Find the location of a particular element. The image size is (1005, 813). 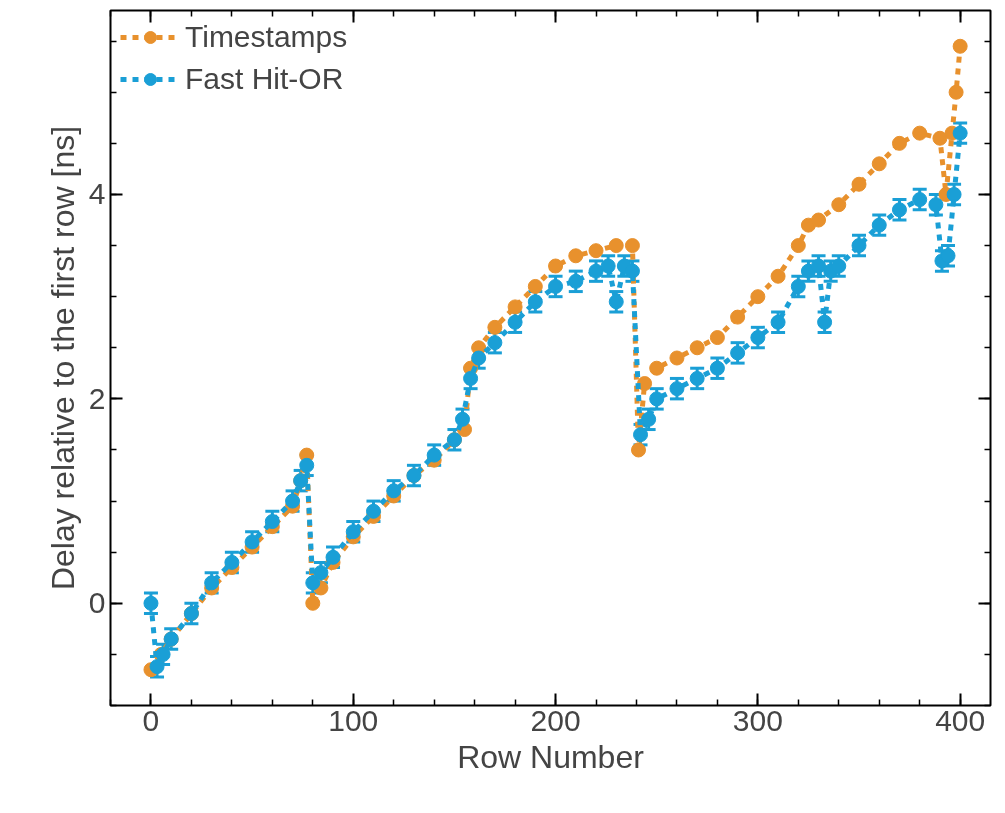

y-tick-label: 0 is located at coordinates (97, 603).